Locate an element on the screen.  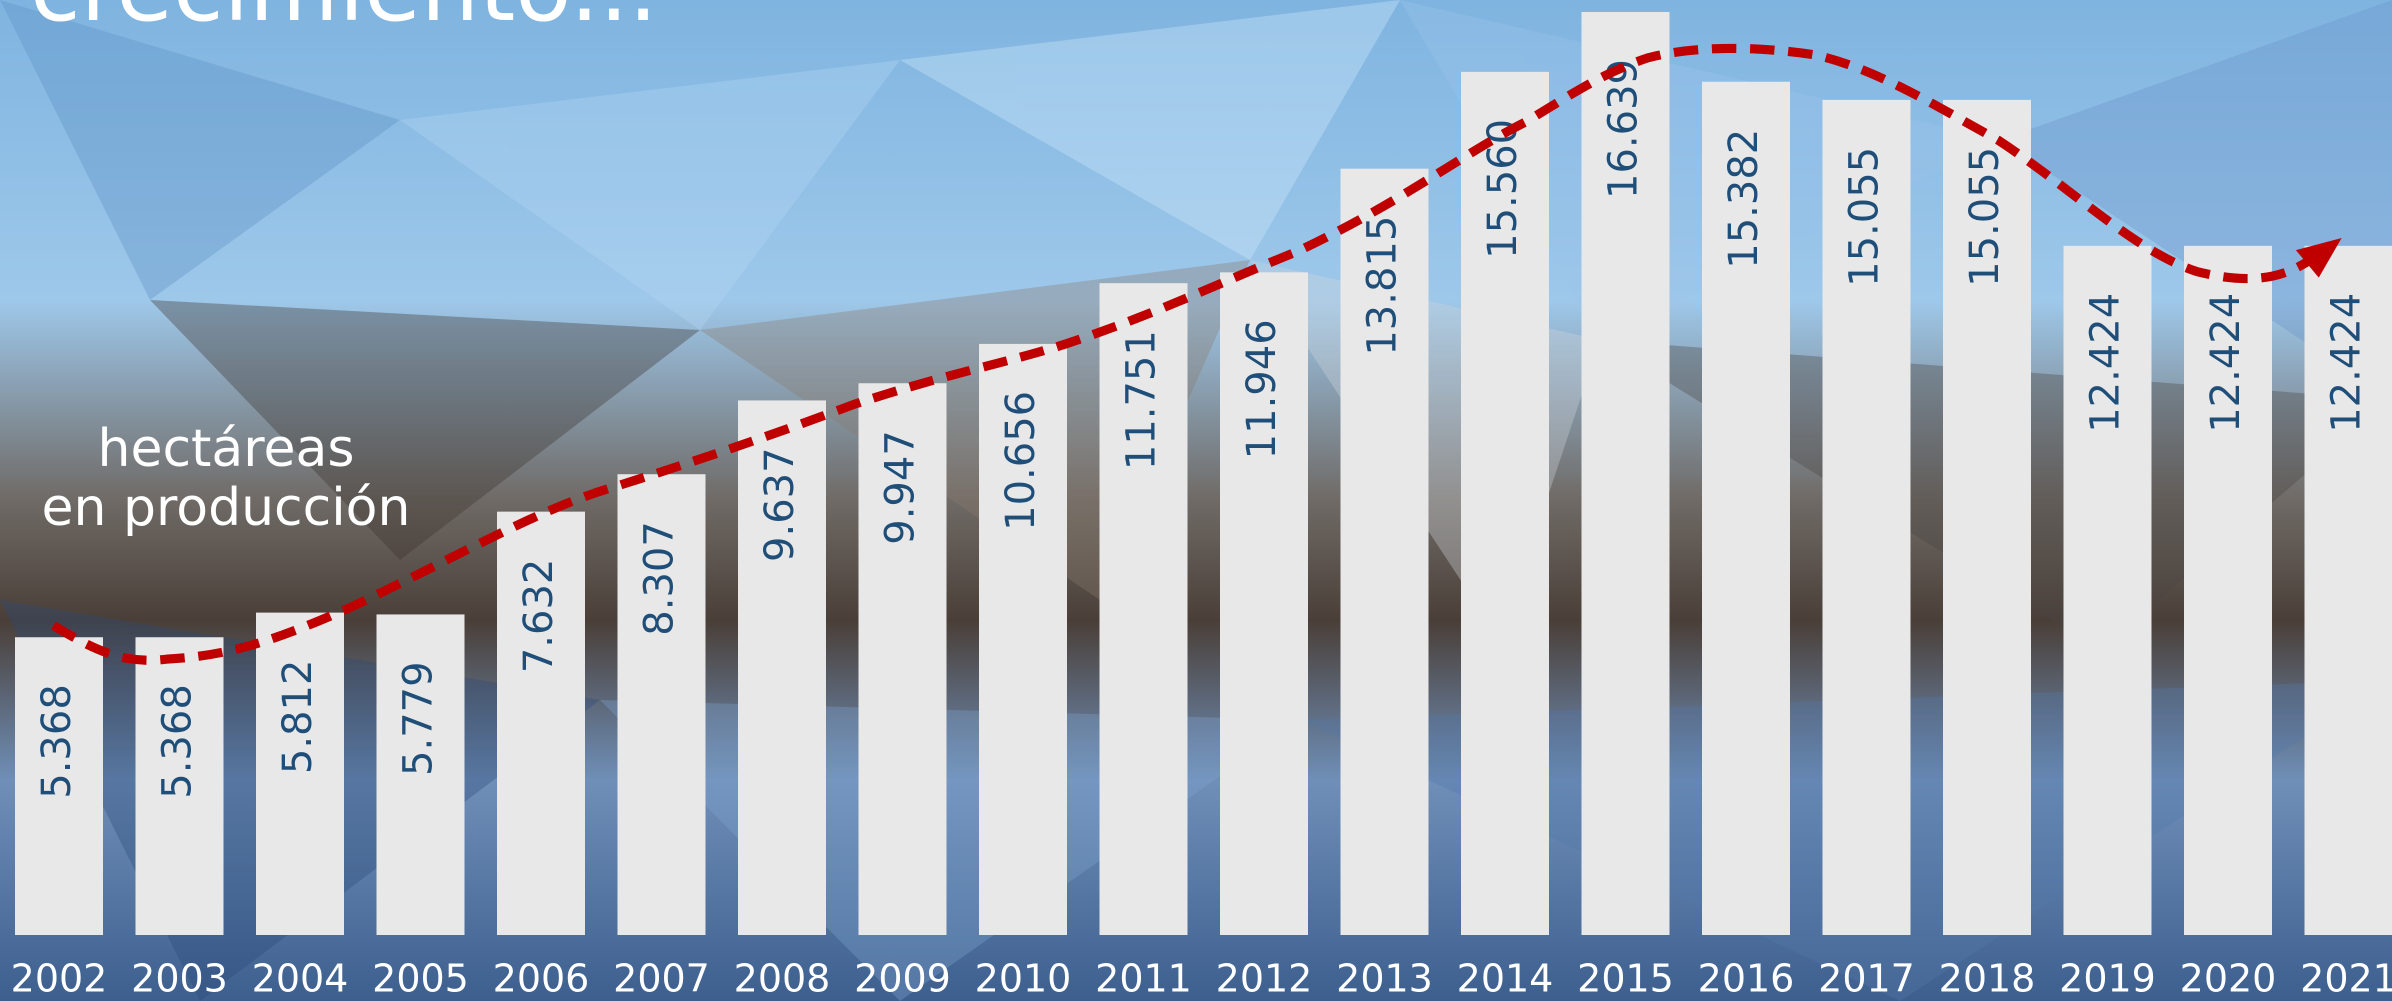
x-tick-label: 2016 is located at coordinates (1746, 979).